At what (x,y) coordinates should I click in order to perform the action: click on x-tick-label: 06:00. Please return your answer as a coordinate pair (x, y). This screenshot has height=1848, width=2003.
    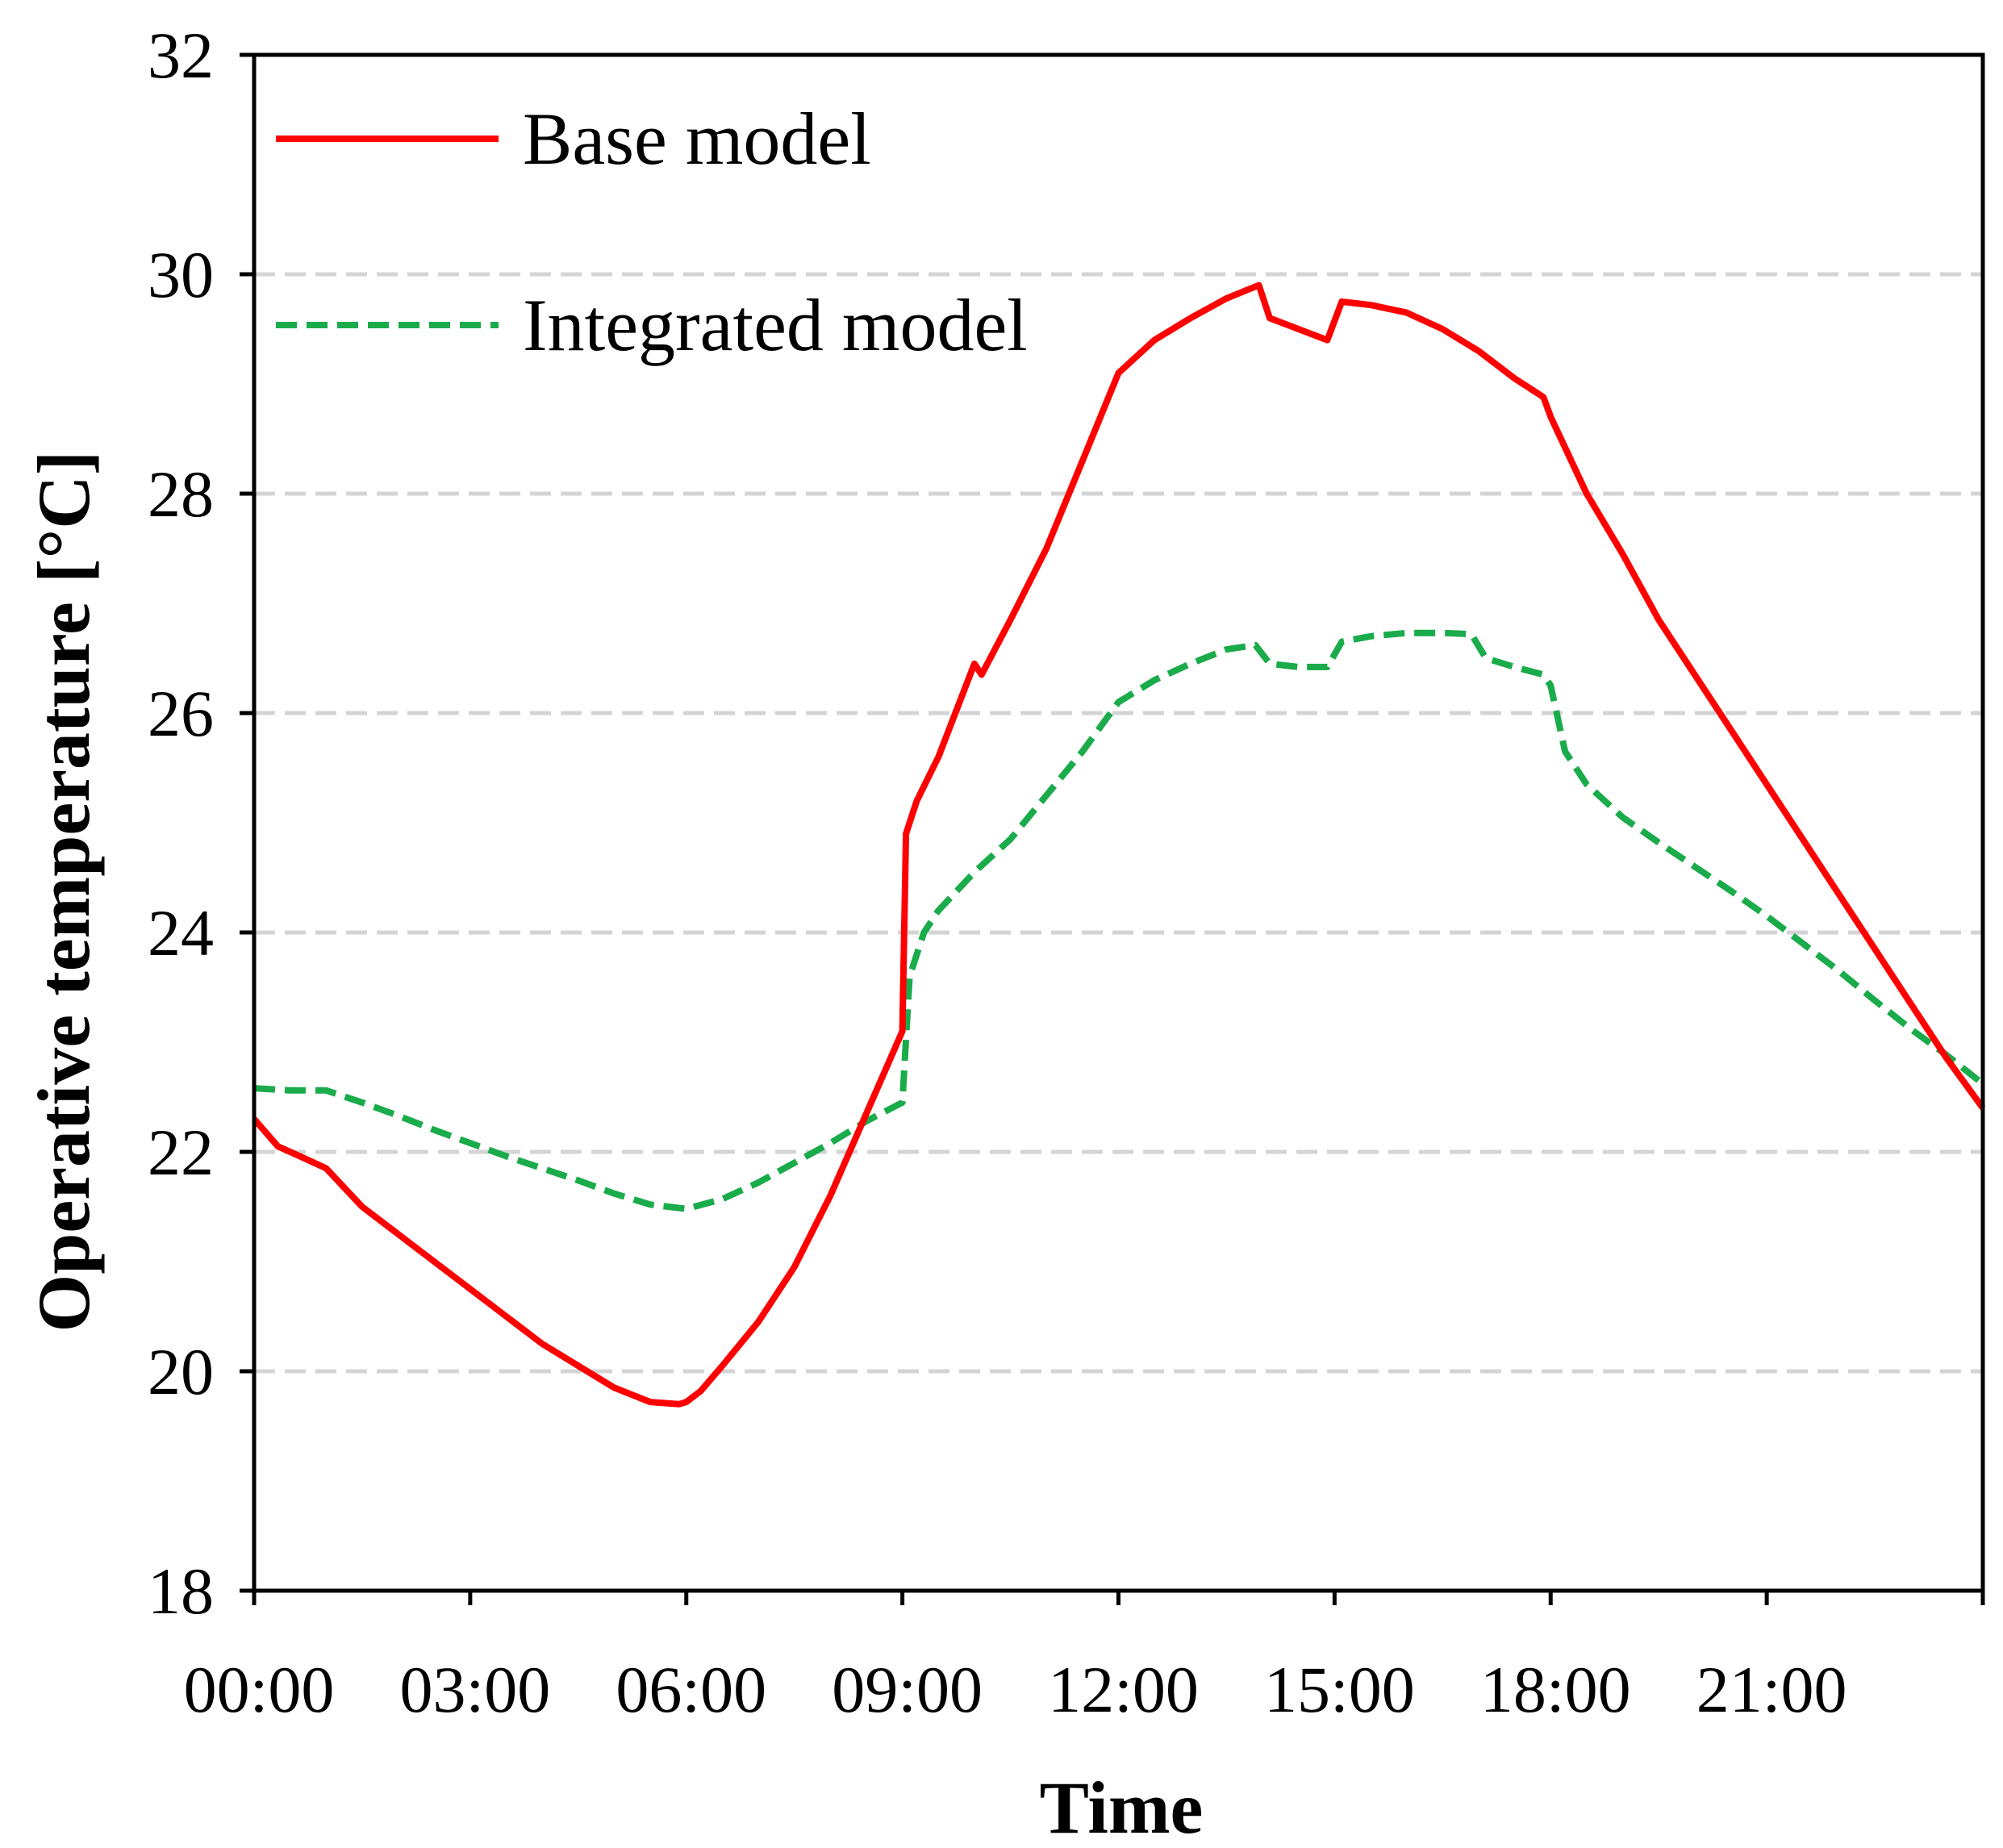
    Looking at the image, I should click on (691, 1690).